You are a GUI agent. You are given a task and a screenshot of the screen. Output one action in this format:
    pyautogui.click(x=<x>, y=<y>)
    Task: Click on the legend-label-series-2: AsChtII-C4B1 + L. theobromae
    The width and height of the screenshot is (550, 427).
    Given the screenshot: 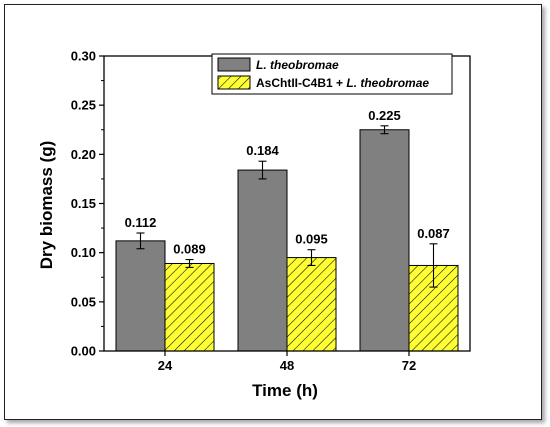 What is the action you would take?
    pyautogui.click(x=342, y=83)
    